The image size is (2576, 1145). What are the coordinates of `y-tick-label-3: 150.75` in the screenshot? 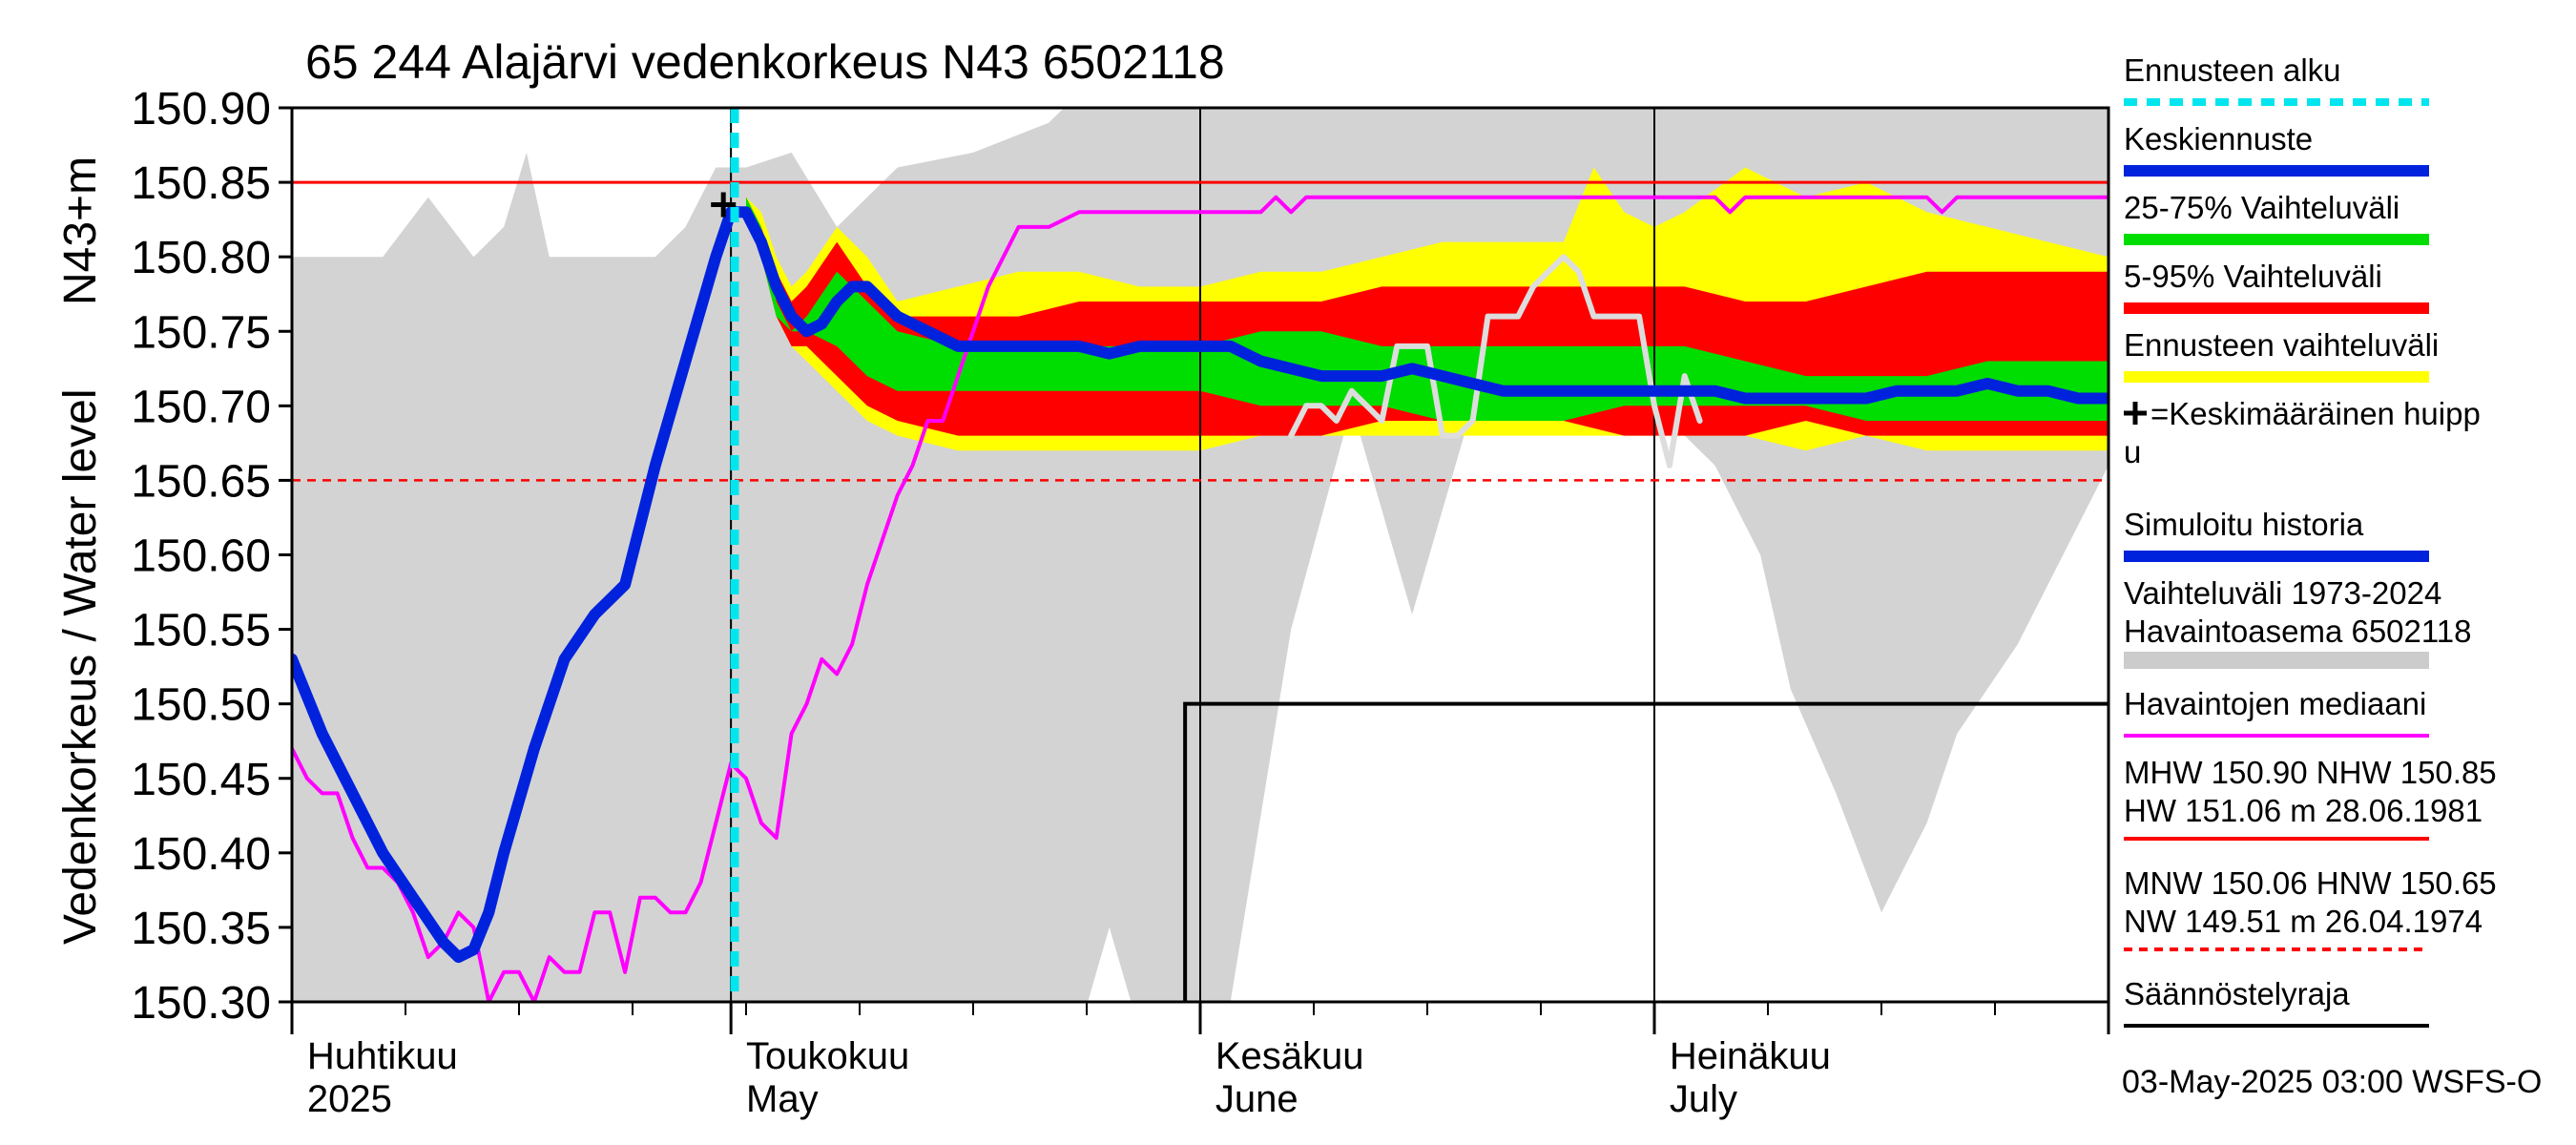 It's located at (201, 332).